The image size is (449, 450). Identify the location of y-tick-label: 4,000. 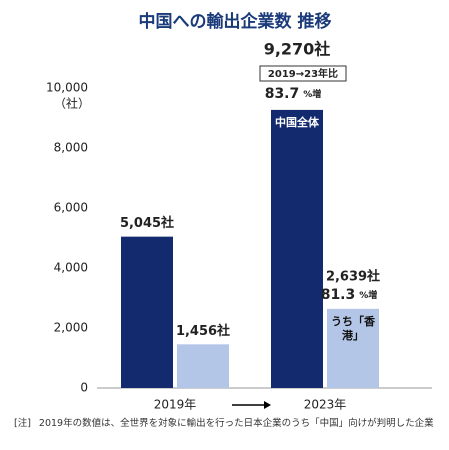
(71, 268).